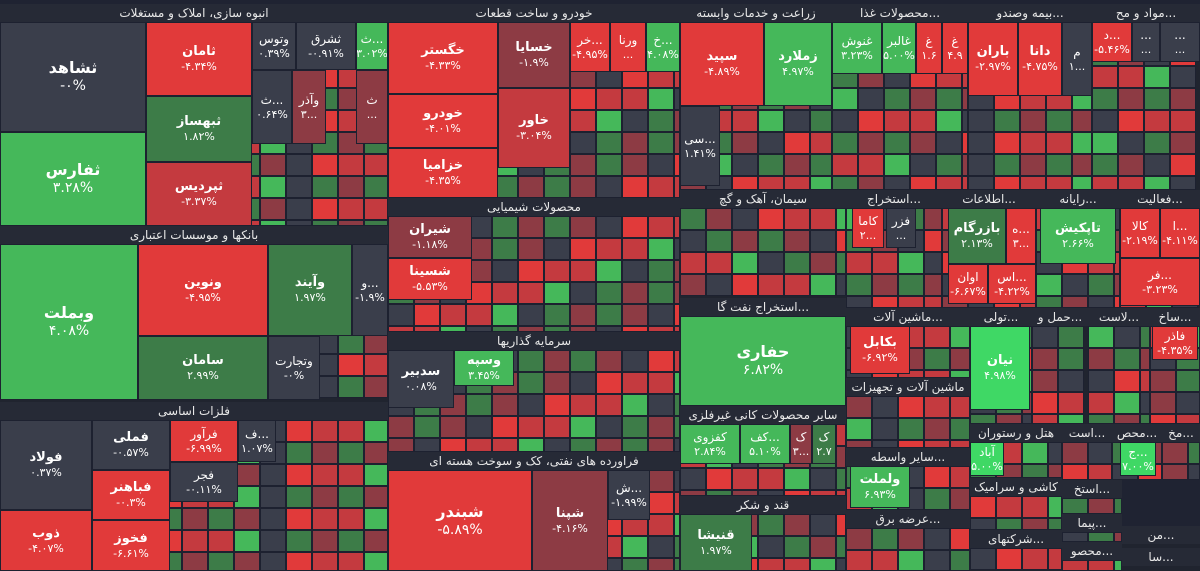 The width and height of the screenshot is (1200, 571). I want to click on stock-tile: وتوس ۰.۳۹%, so click(274, 46).